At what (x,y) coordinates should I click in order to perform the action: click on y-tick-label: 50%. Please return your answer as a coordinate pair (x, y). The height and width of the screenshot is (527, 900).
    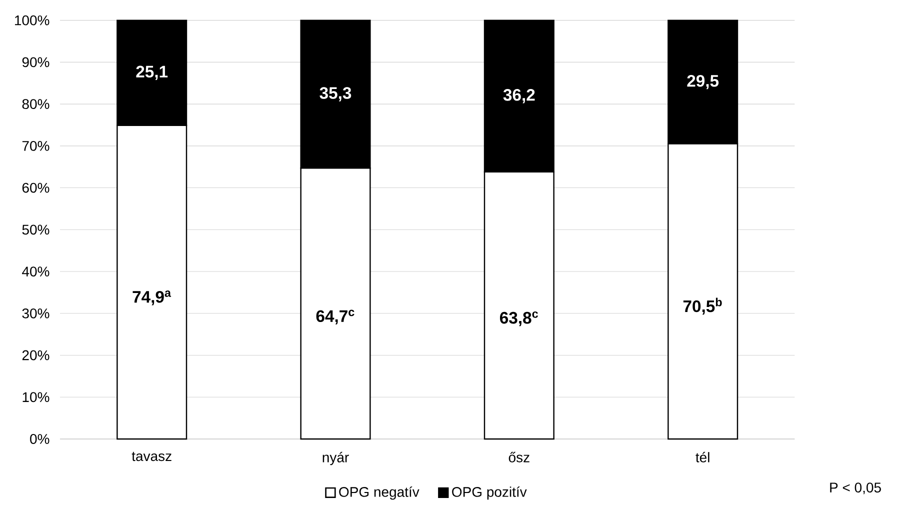
    Looking at the image, I should click on (36, 229).